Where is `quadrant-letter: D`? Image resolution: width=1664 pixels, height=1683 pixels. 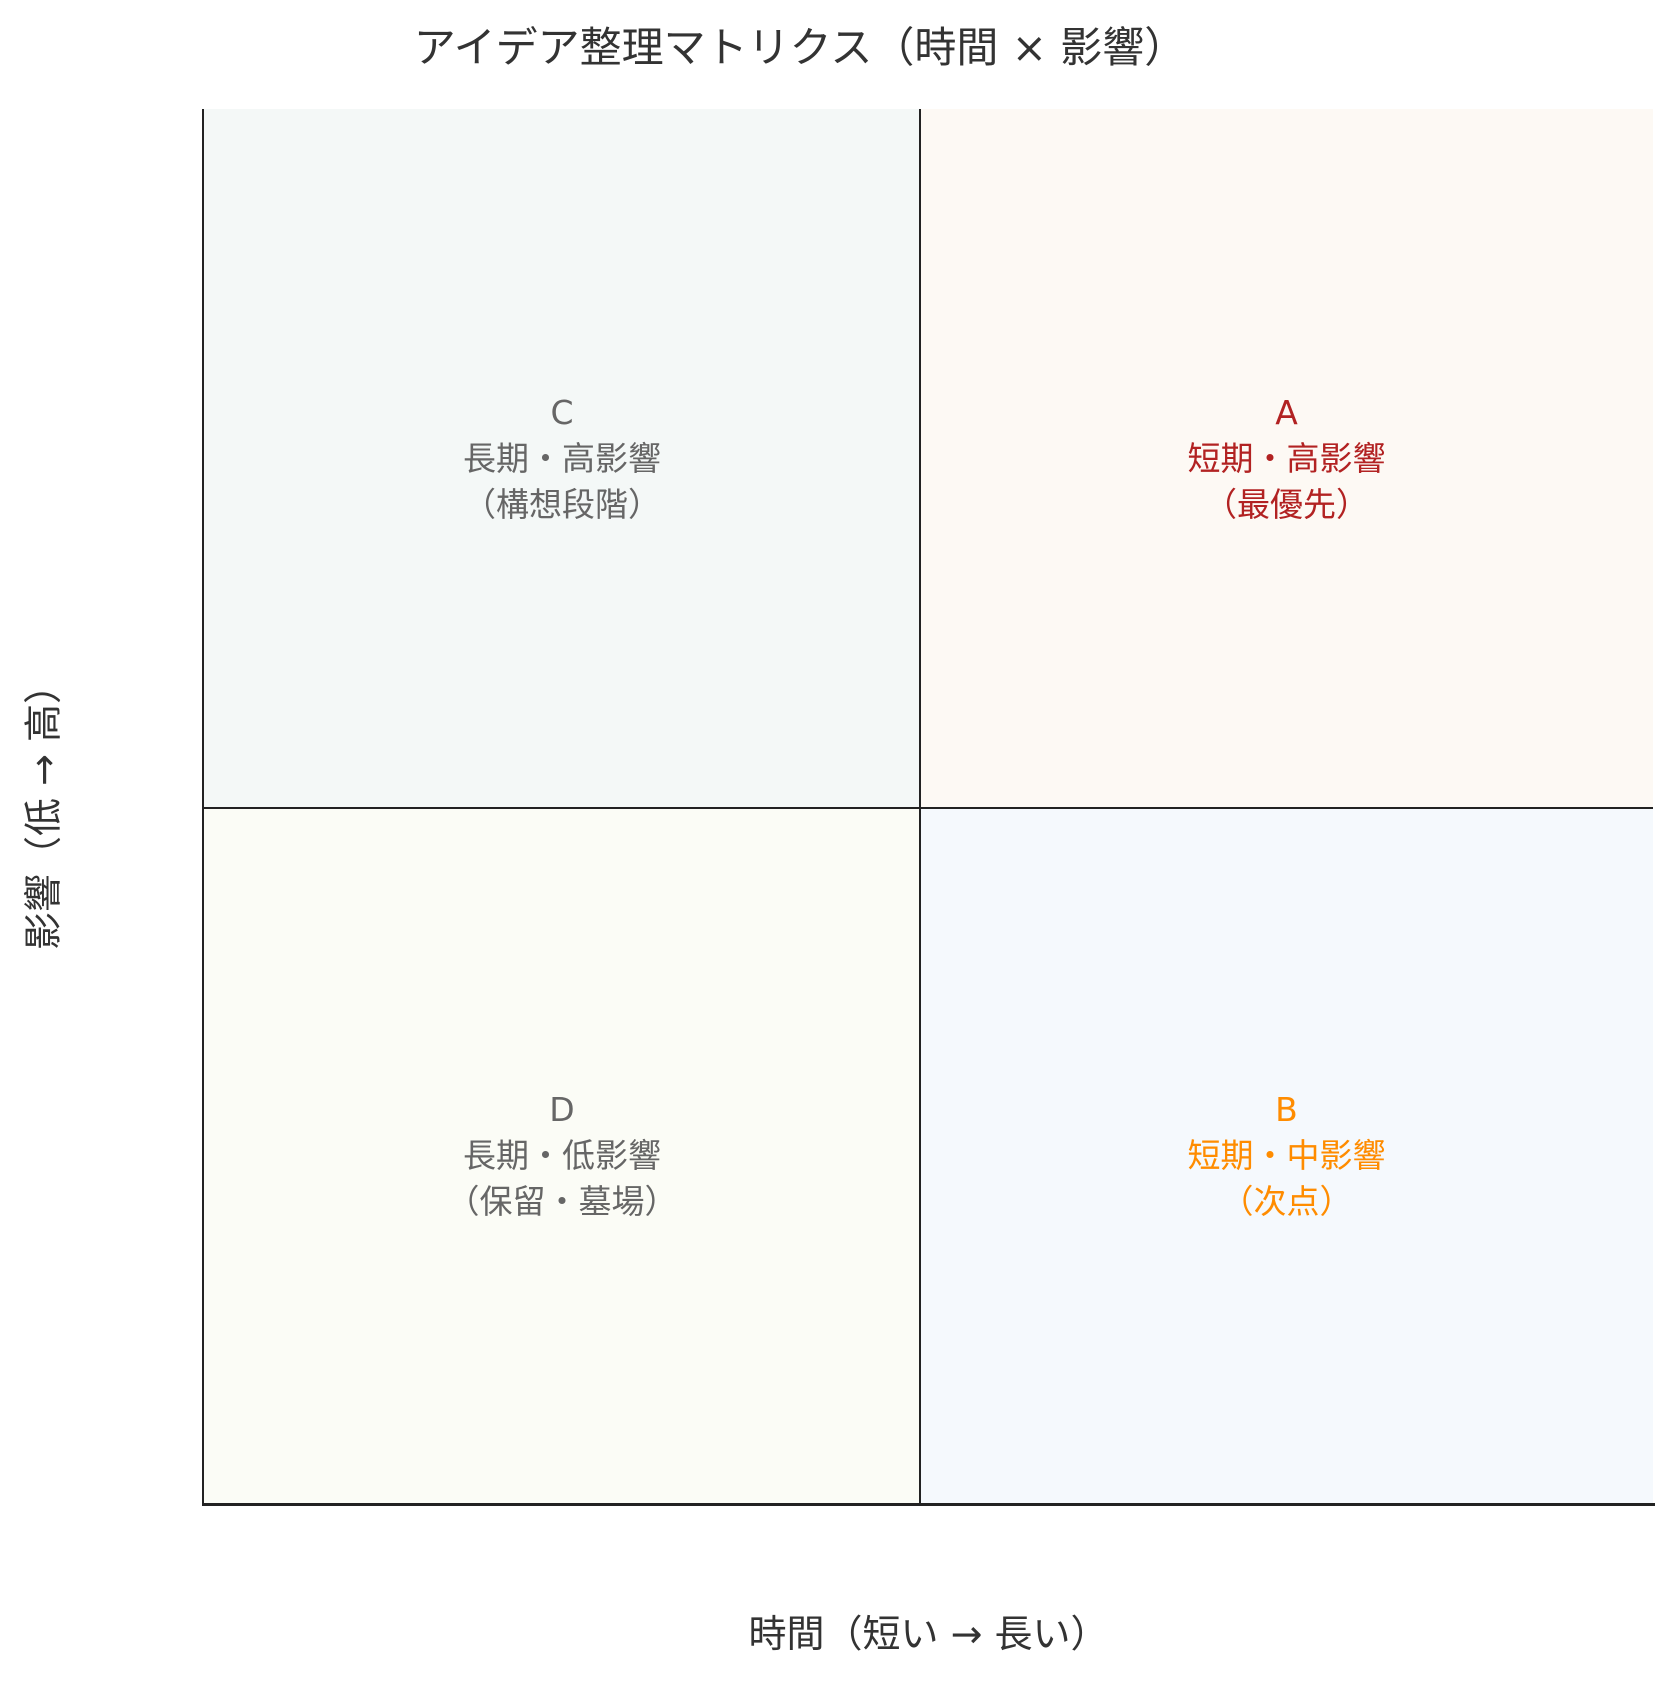
quadrant-letter: D is located at coordinates (562, 1109).